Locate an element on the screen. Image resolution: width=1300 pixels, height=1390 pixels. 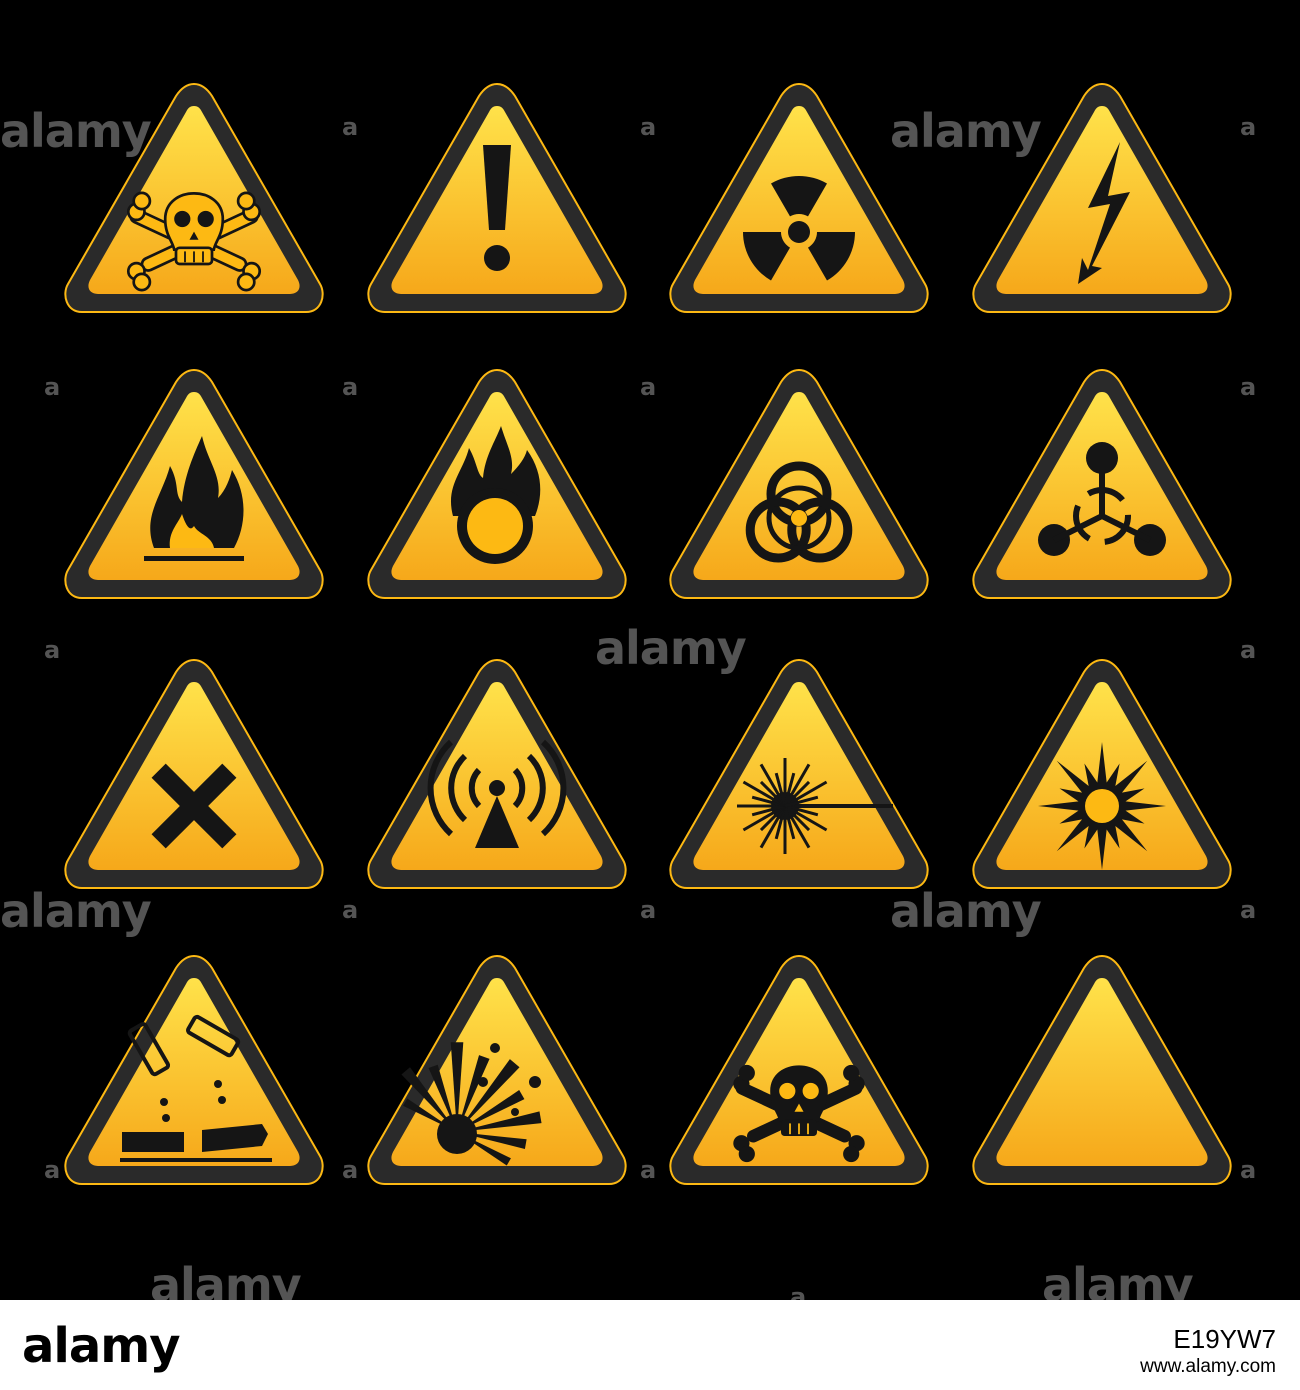
sunburst-icon is located at coordinates (1102, 806).